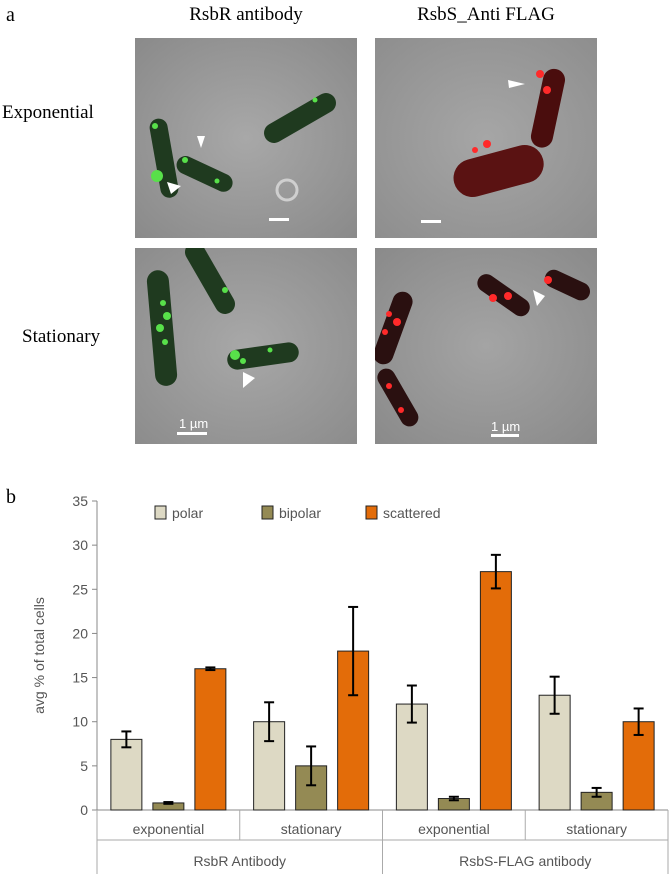  What do you see at coordinates (10, 15) in the screenshot?
I see `panel-a-label: a` at bounding box center [10, 15].